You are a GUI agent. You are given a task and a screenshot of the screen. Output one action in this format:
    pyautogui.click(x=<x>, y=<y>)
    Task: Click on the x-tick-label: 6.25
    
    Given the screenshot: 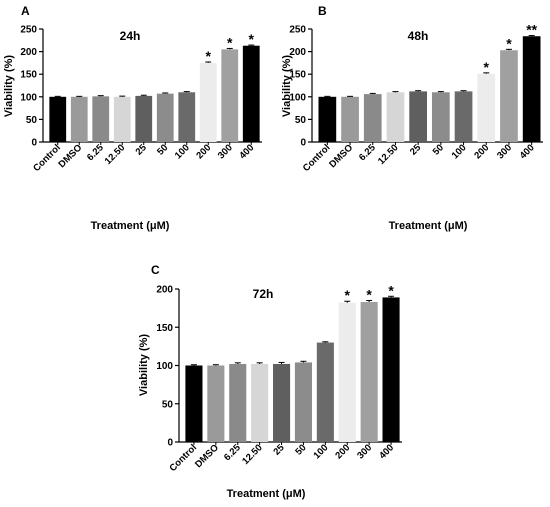 What is the action you would take?
    pyautogui.click(x=367, y=152)
    